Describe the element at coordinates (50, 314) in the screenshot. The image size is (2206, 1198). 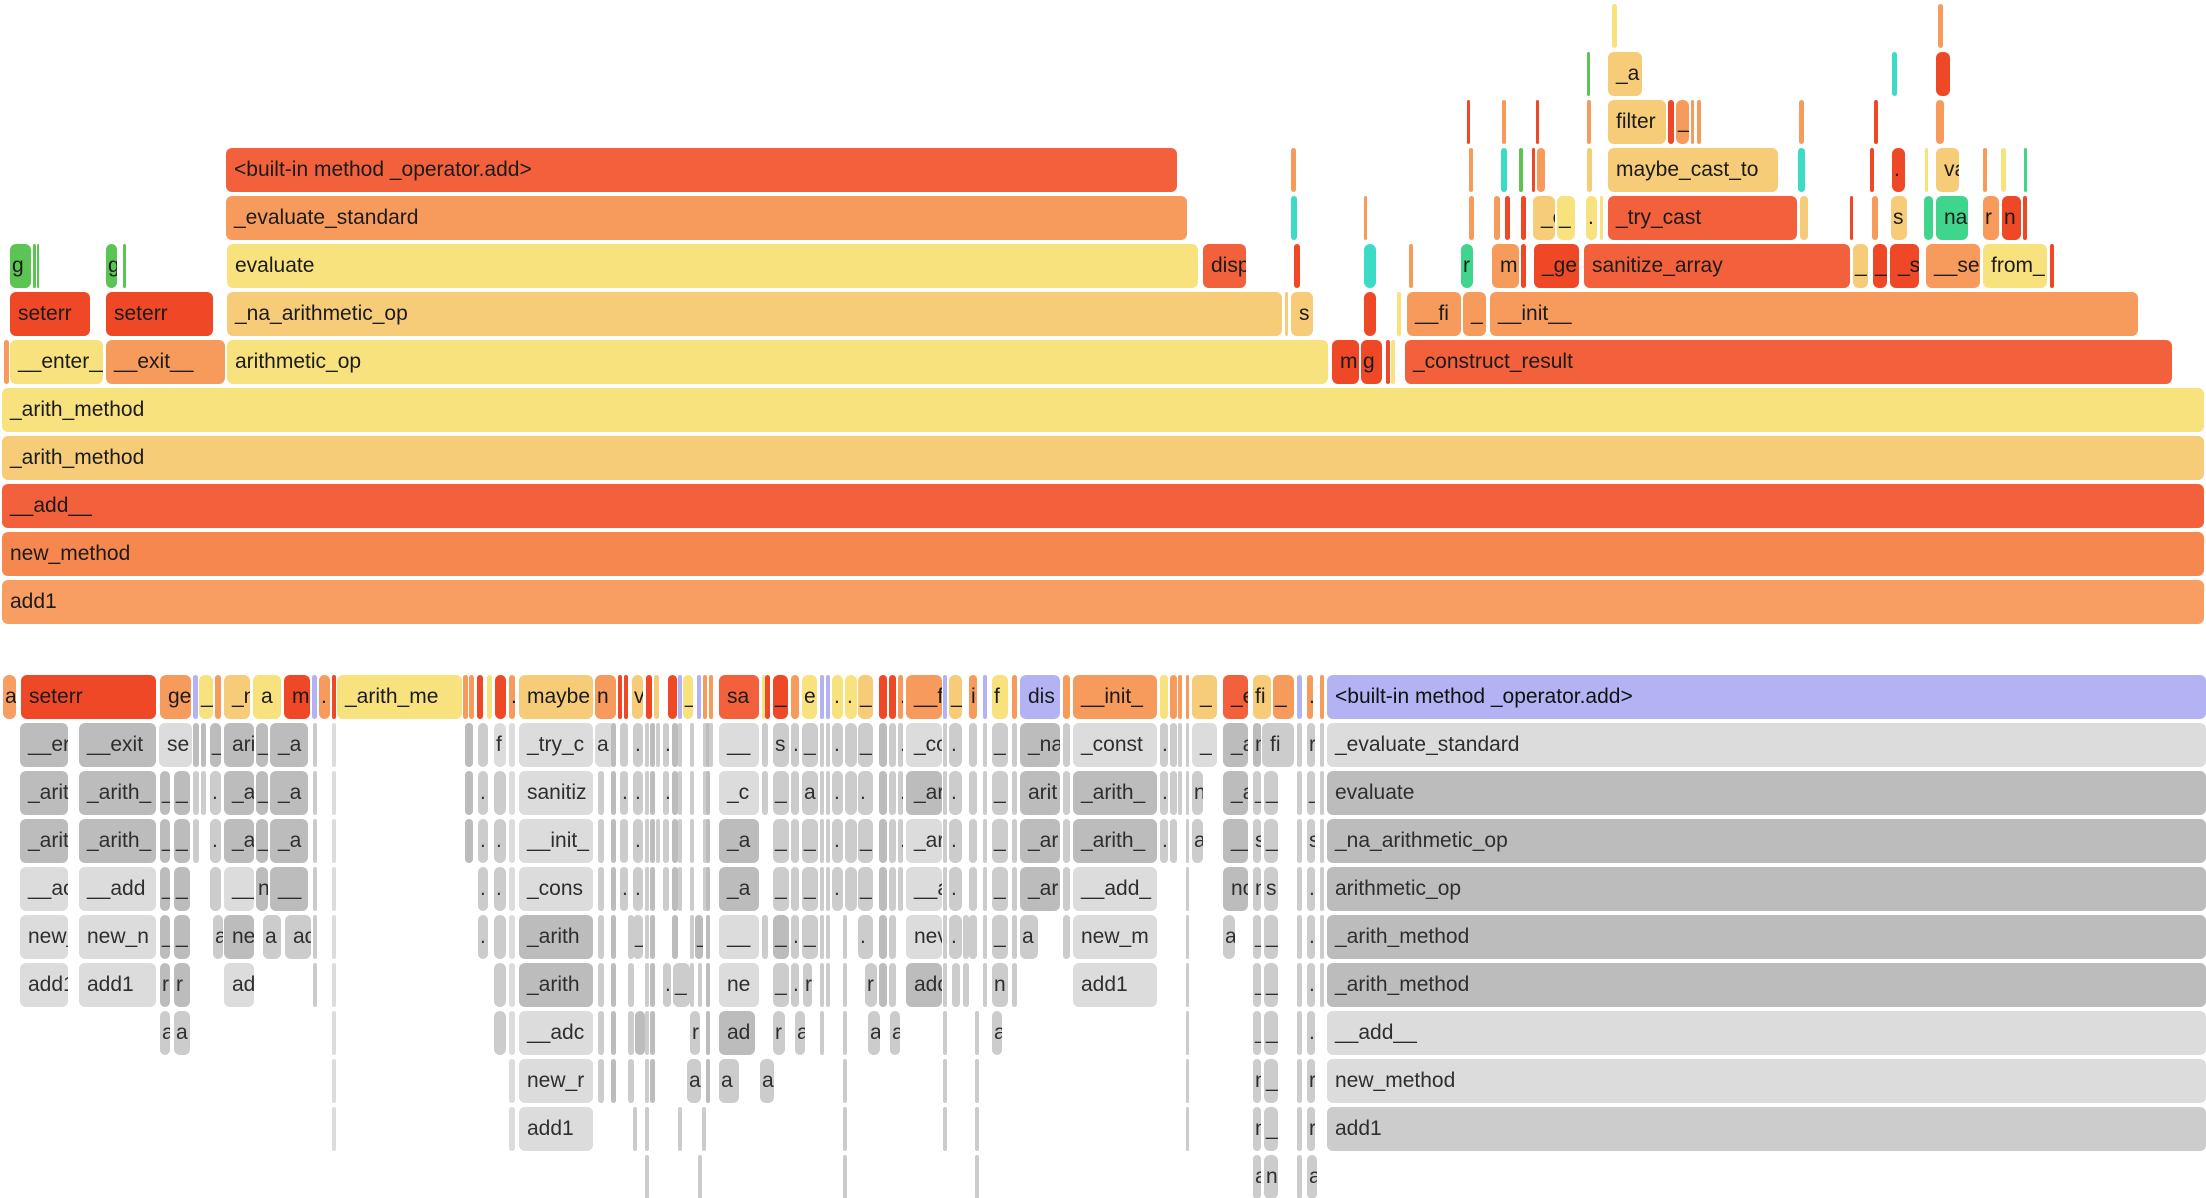
I see `flame-frame-seterr: seterr` at that location.